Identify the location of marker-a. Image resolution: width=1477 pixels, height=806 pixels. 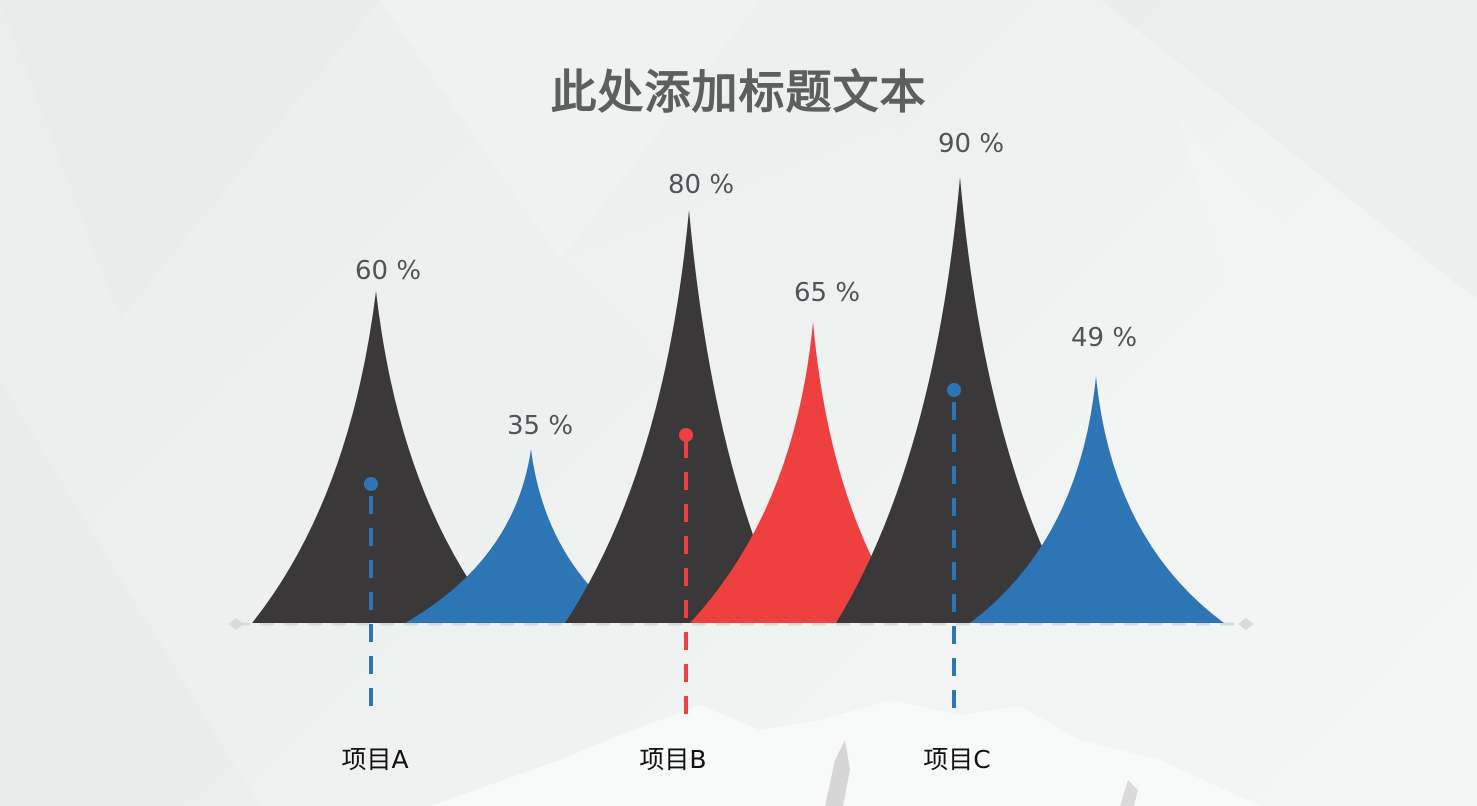
(371, 596).